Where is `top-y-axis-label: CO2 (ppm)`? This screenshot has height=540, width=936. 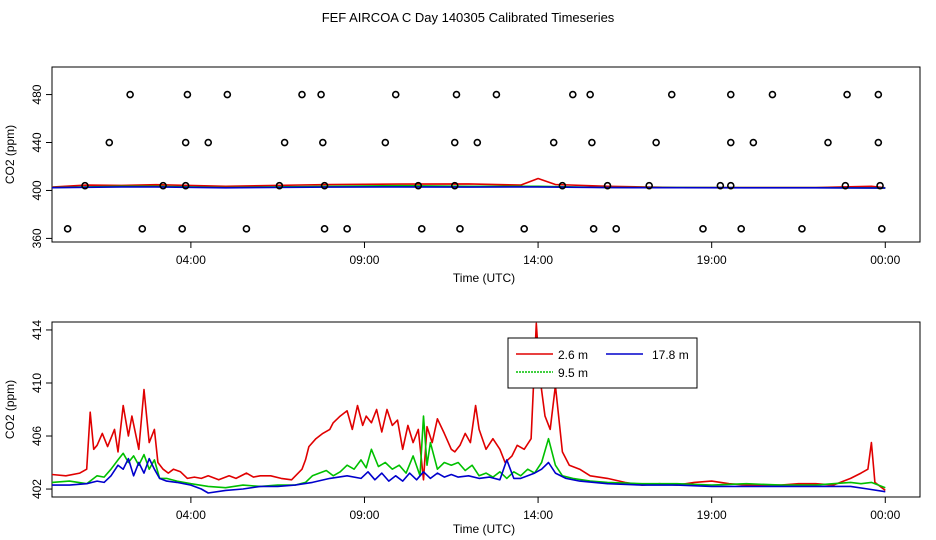
top-y-axis-label: CO2 (ppm) is located at coordinates (10, 154).